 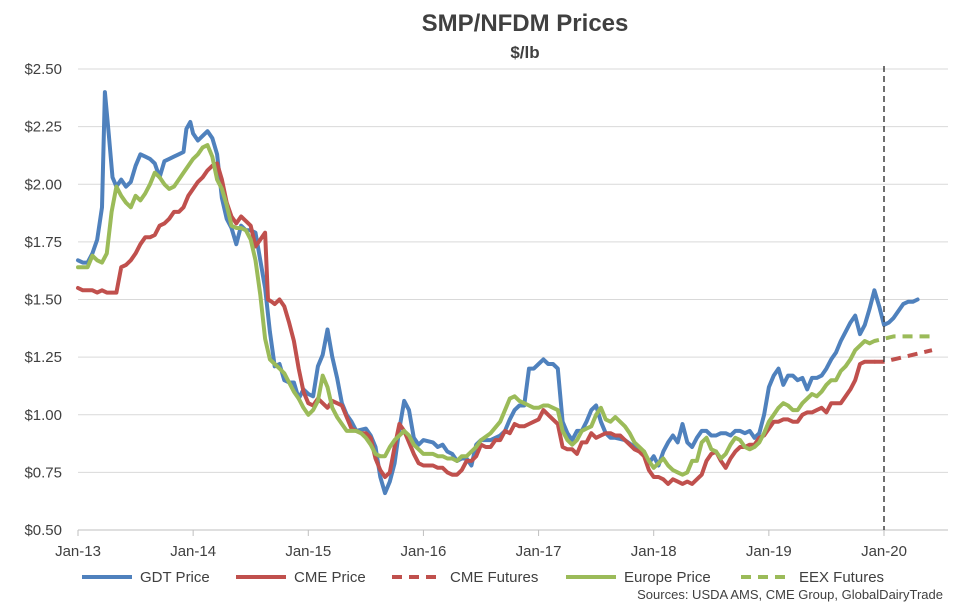 I want to click on y-tick-label: $0.75, so click(x=43, y=472).